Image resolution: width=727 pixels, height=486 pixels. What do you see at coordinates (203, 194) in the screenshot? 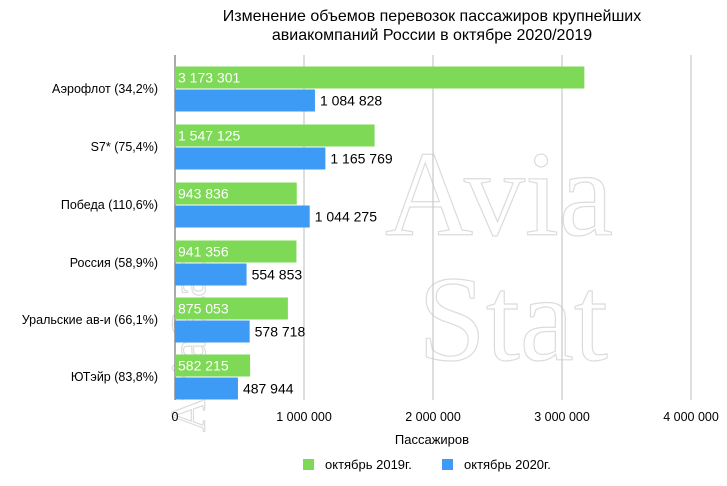
I see `data-label-2019: 943 836` at bounding box center [203, 194].